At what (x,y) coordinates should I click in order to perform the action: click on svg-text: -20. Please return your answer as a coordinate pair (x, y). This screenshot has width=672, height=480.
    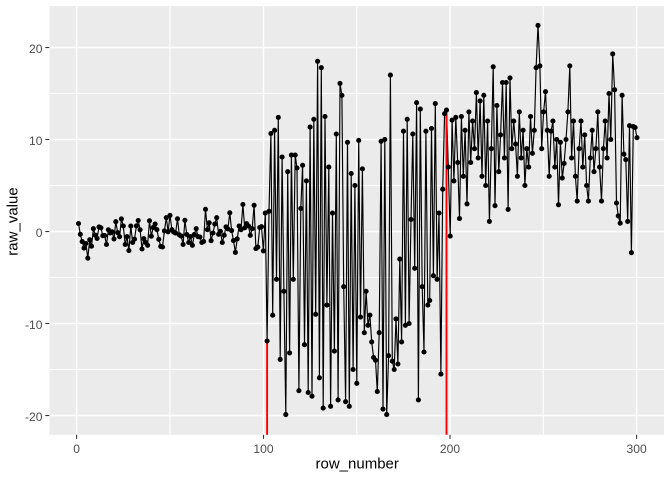
    Looking at the image, I should click on (34, 417).